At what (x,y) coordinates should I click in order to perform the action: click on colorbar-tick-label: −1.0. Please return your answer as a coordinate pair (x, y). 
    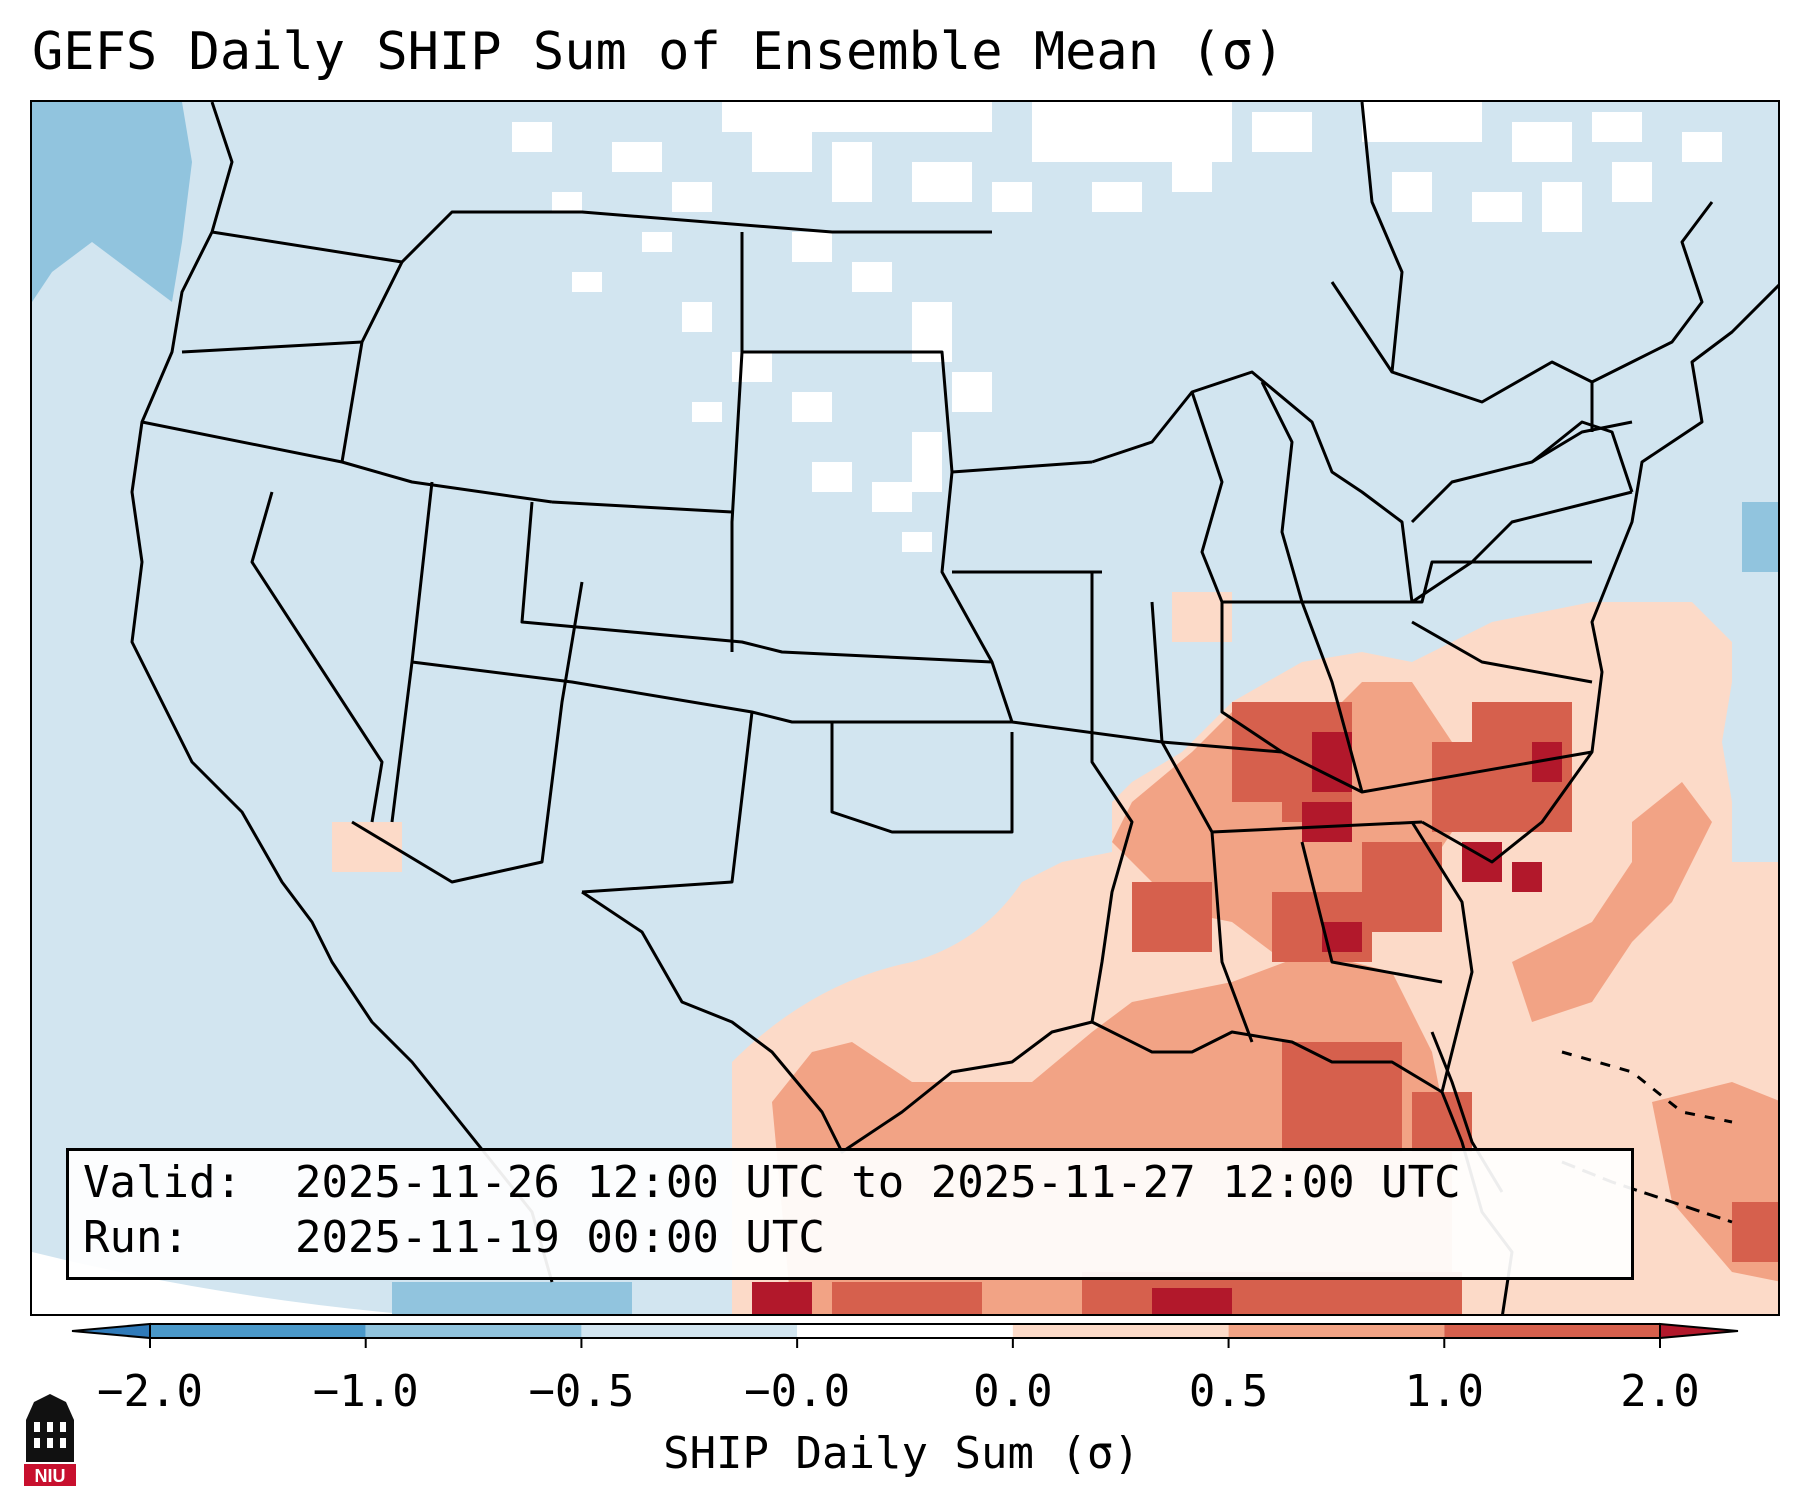
    Looking at the image, I should click on (365, 1391).